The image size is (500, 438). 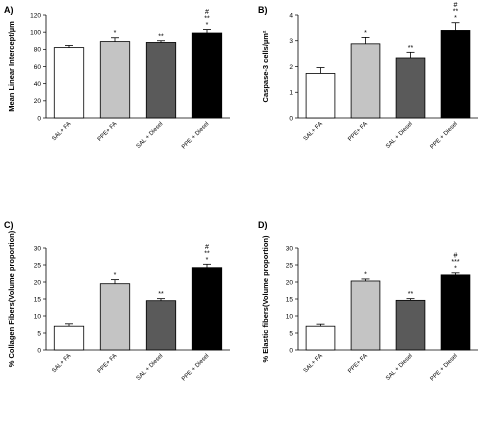 I want to click on panel-letter: D), so click(x=263, y=225).